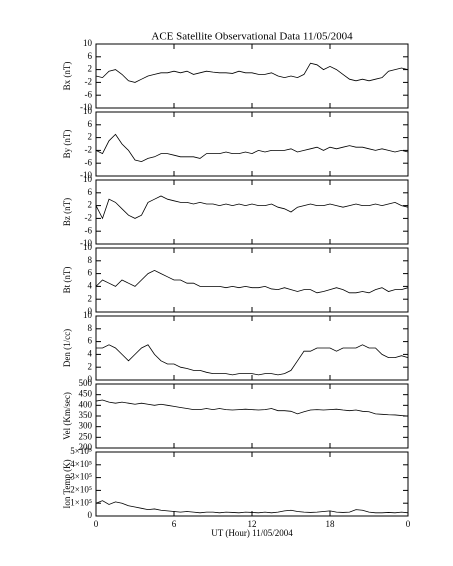  Describe the element at coordinates (331, 524) in the screenshot. I see `x-tick-label: 18` at that location.